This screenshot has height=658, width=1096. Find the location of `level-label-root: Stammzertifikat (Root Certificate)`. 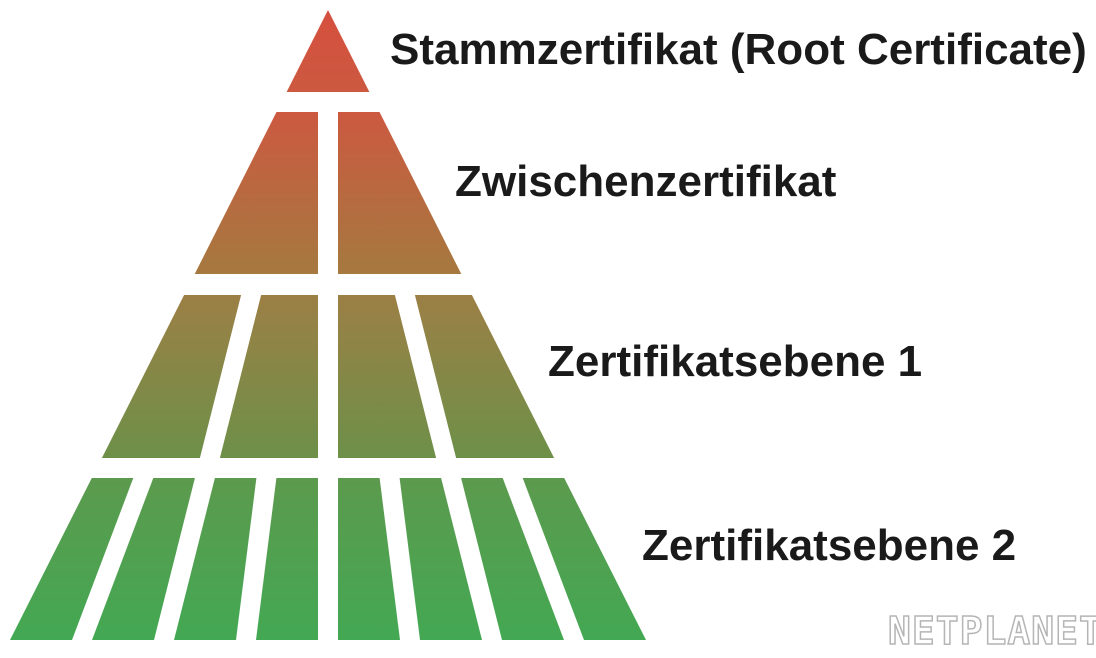

level-label-root: Stammzertifikat (Root Certificate) is located at coordinates (738, 49).